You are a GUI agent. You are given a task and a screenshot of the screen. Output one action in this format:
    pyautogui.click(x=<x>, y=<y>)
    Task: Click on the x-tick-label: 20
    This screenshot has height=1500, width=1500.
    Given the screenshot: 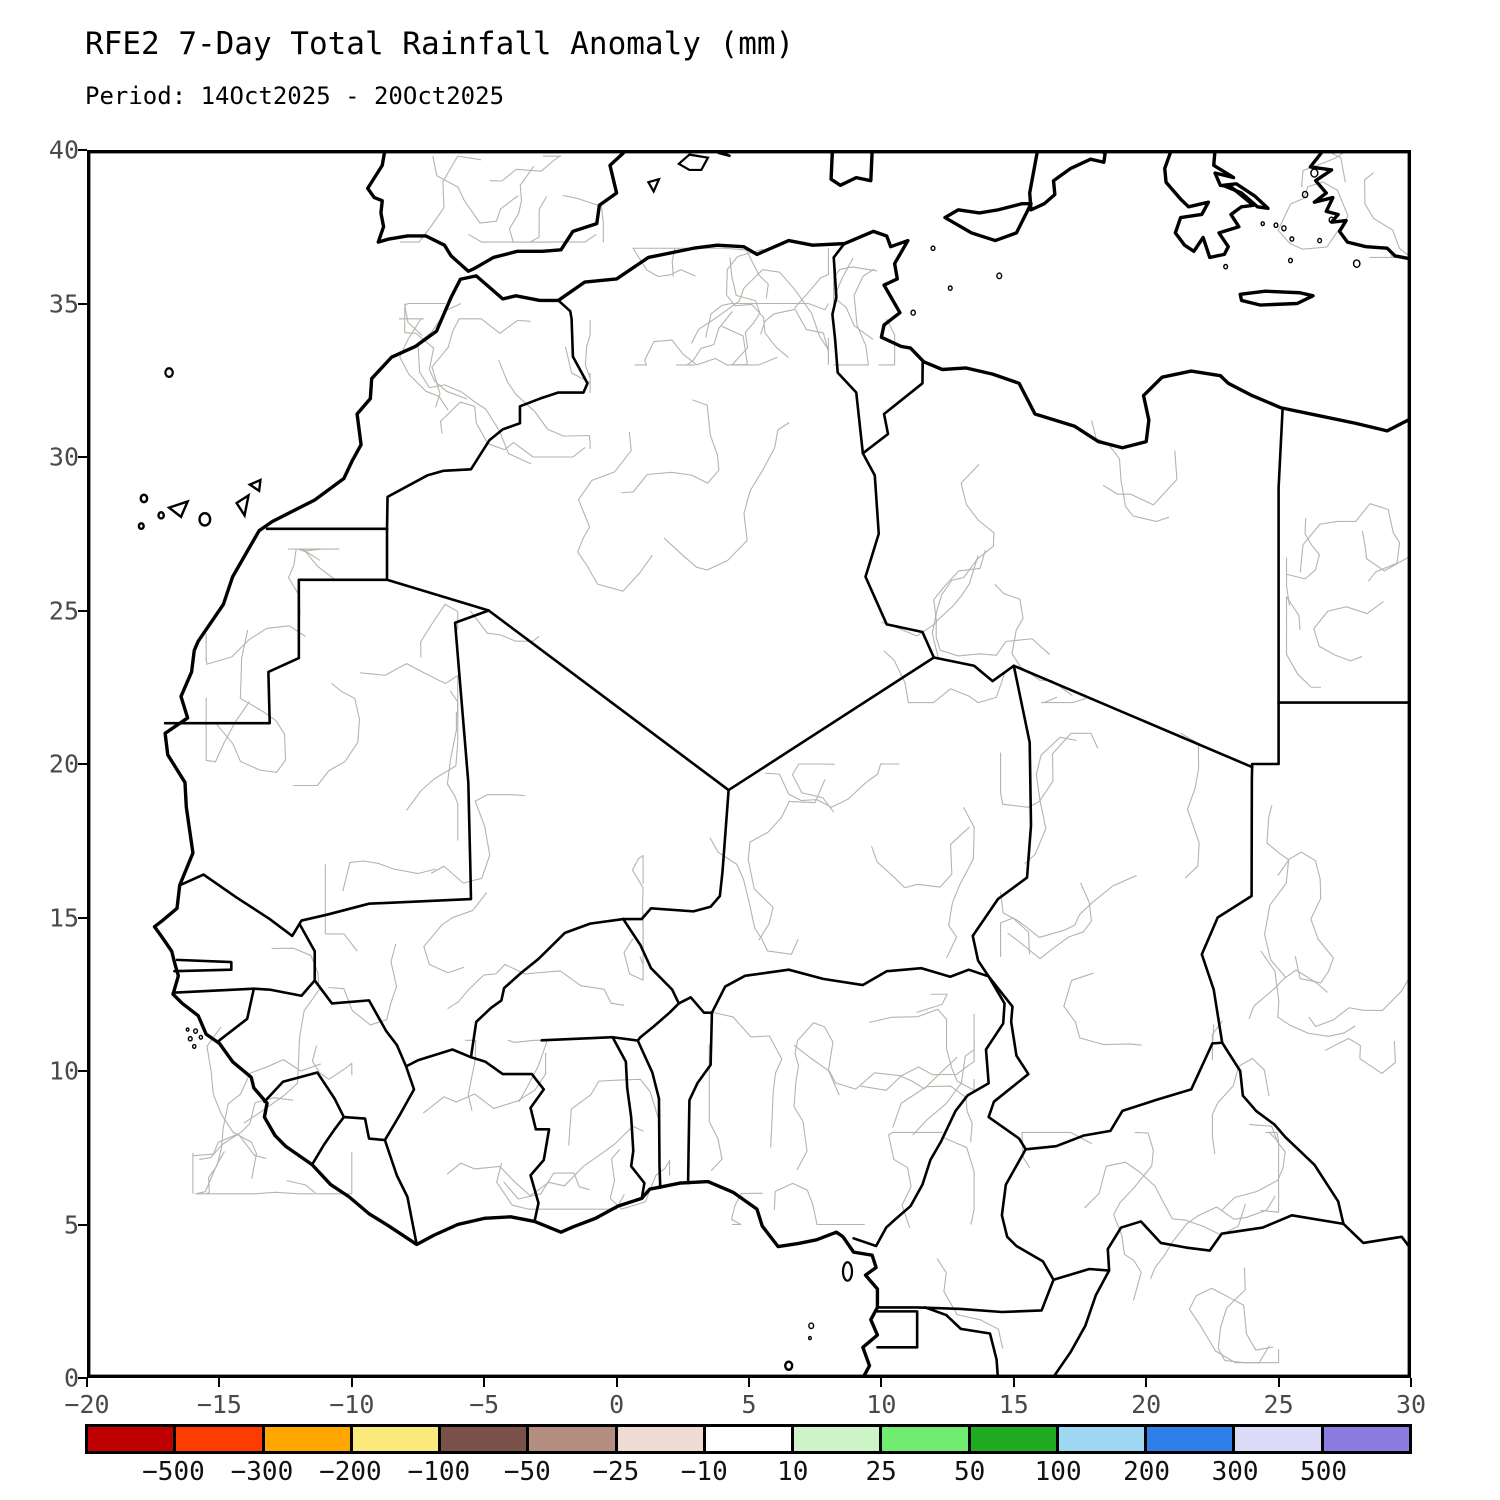 What is the action you would take?
    pyautogui.click(x=1146, y=1404)
    